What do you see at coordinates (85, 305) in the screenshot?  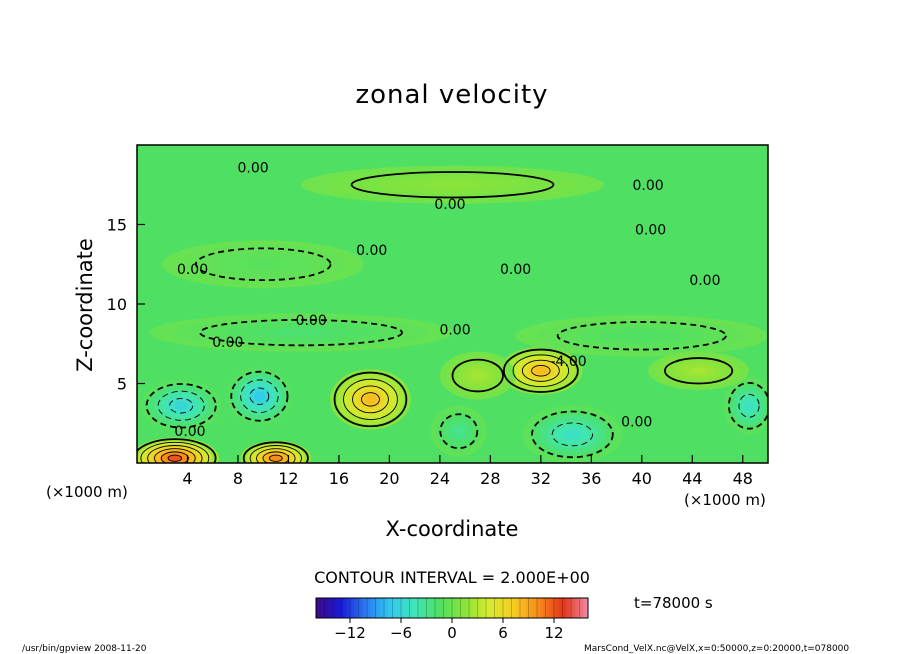 I see `y-axis-label: Z-coordinate` at bounding box center [85, 305].